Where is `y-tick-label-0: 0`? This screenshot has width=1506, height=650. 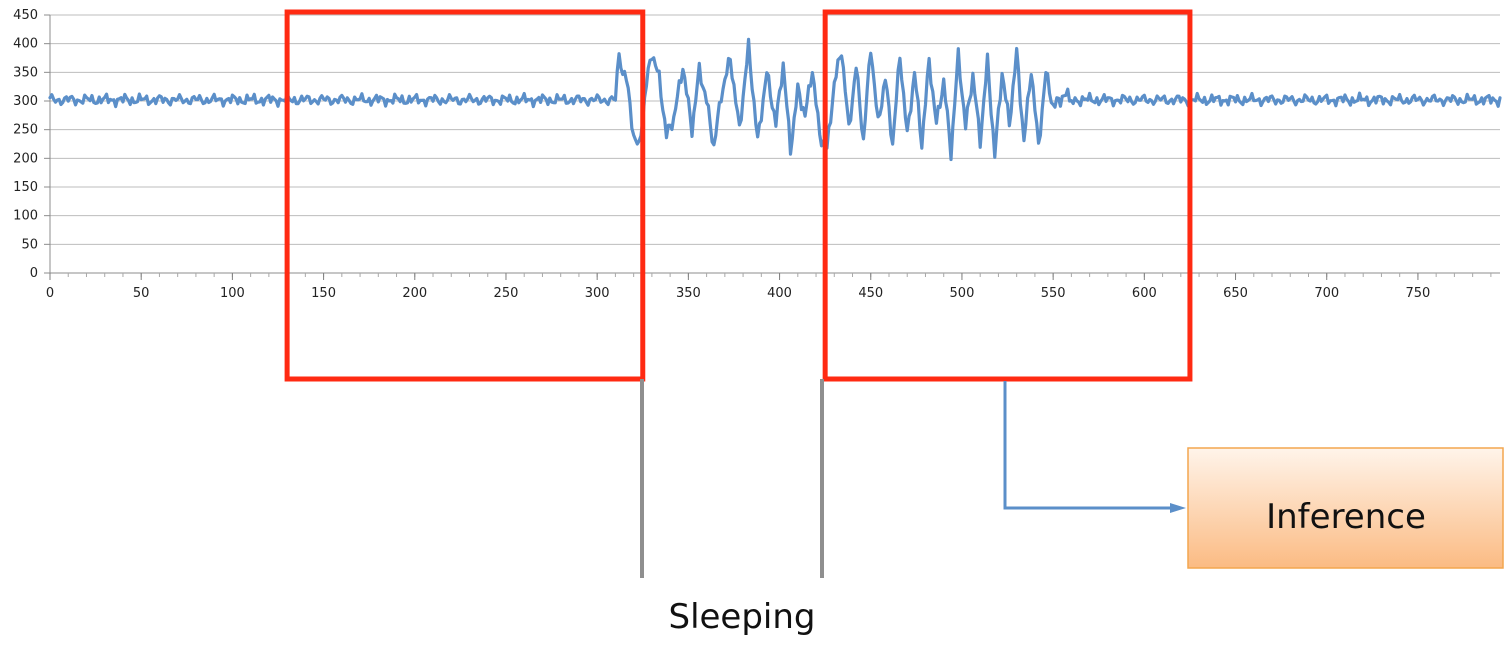 y-tick-label-0: 0 is located at coordinates (34, 273).